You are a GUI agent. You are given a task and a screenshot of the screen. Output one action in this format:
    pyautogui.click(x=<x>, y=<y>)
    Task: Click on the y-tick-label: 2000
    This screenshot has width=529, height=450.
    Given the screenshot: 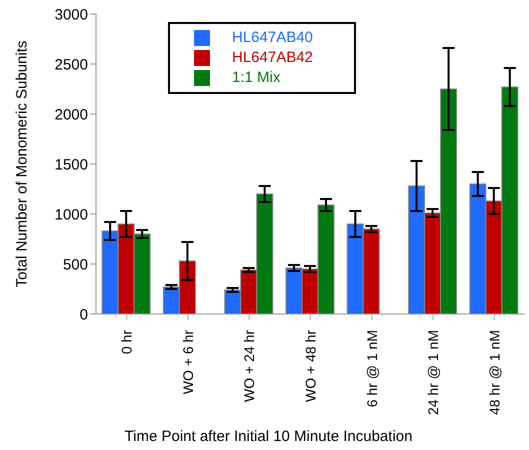 What is the action you would take?
    pyautogui.click(x=71, y=115)
    